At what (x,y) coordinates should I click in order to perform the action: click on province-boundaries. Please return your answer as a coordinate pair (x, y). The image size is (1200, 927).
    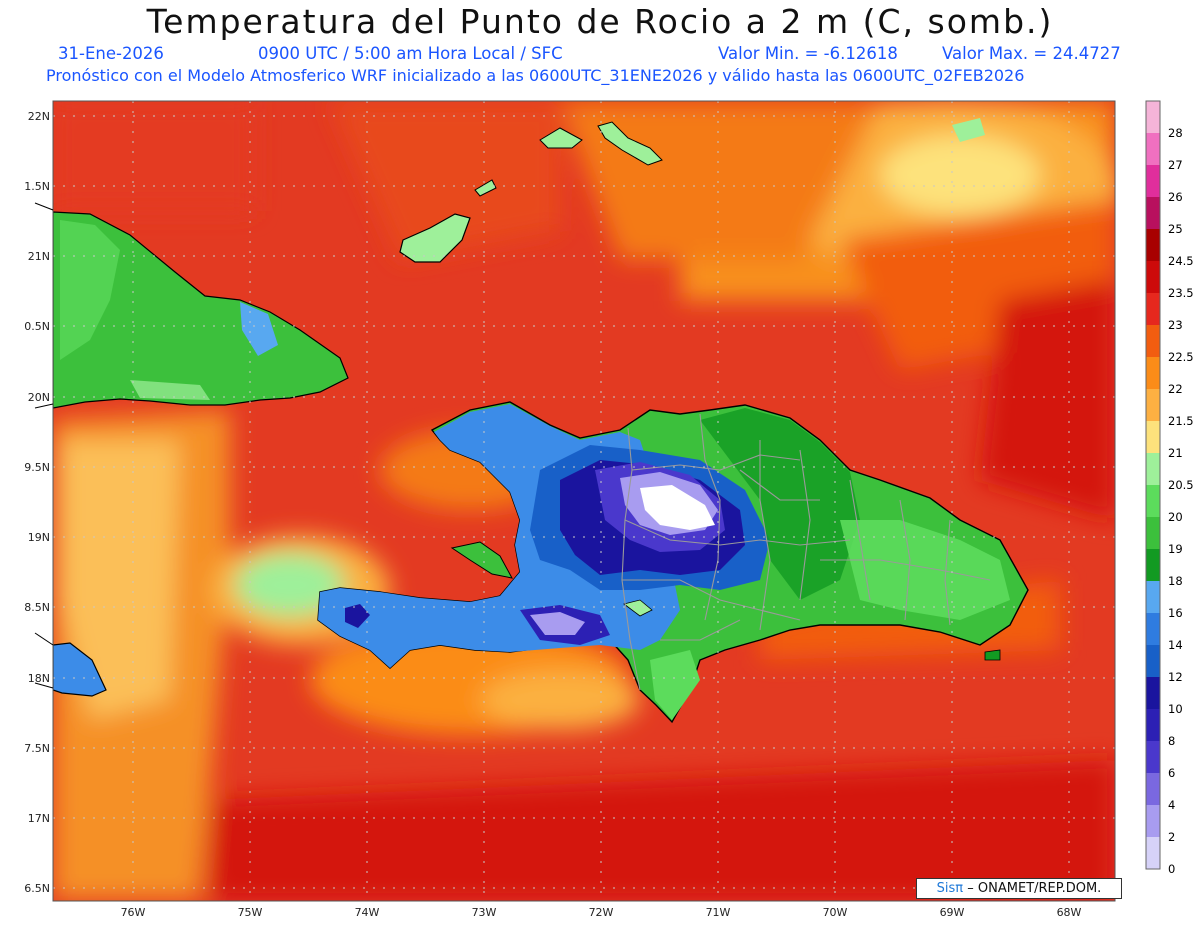
    Looking at the image, I should click on (806, 552).